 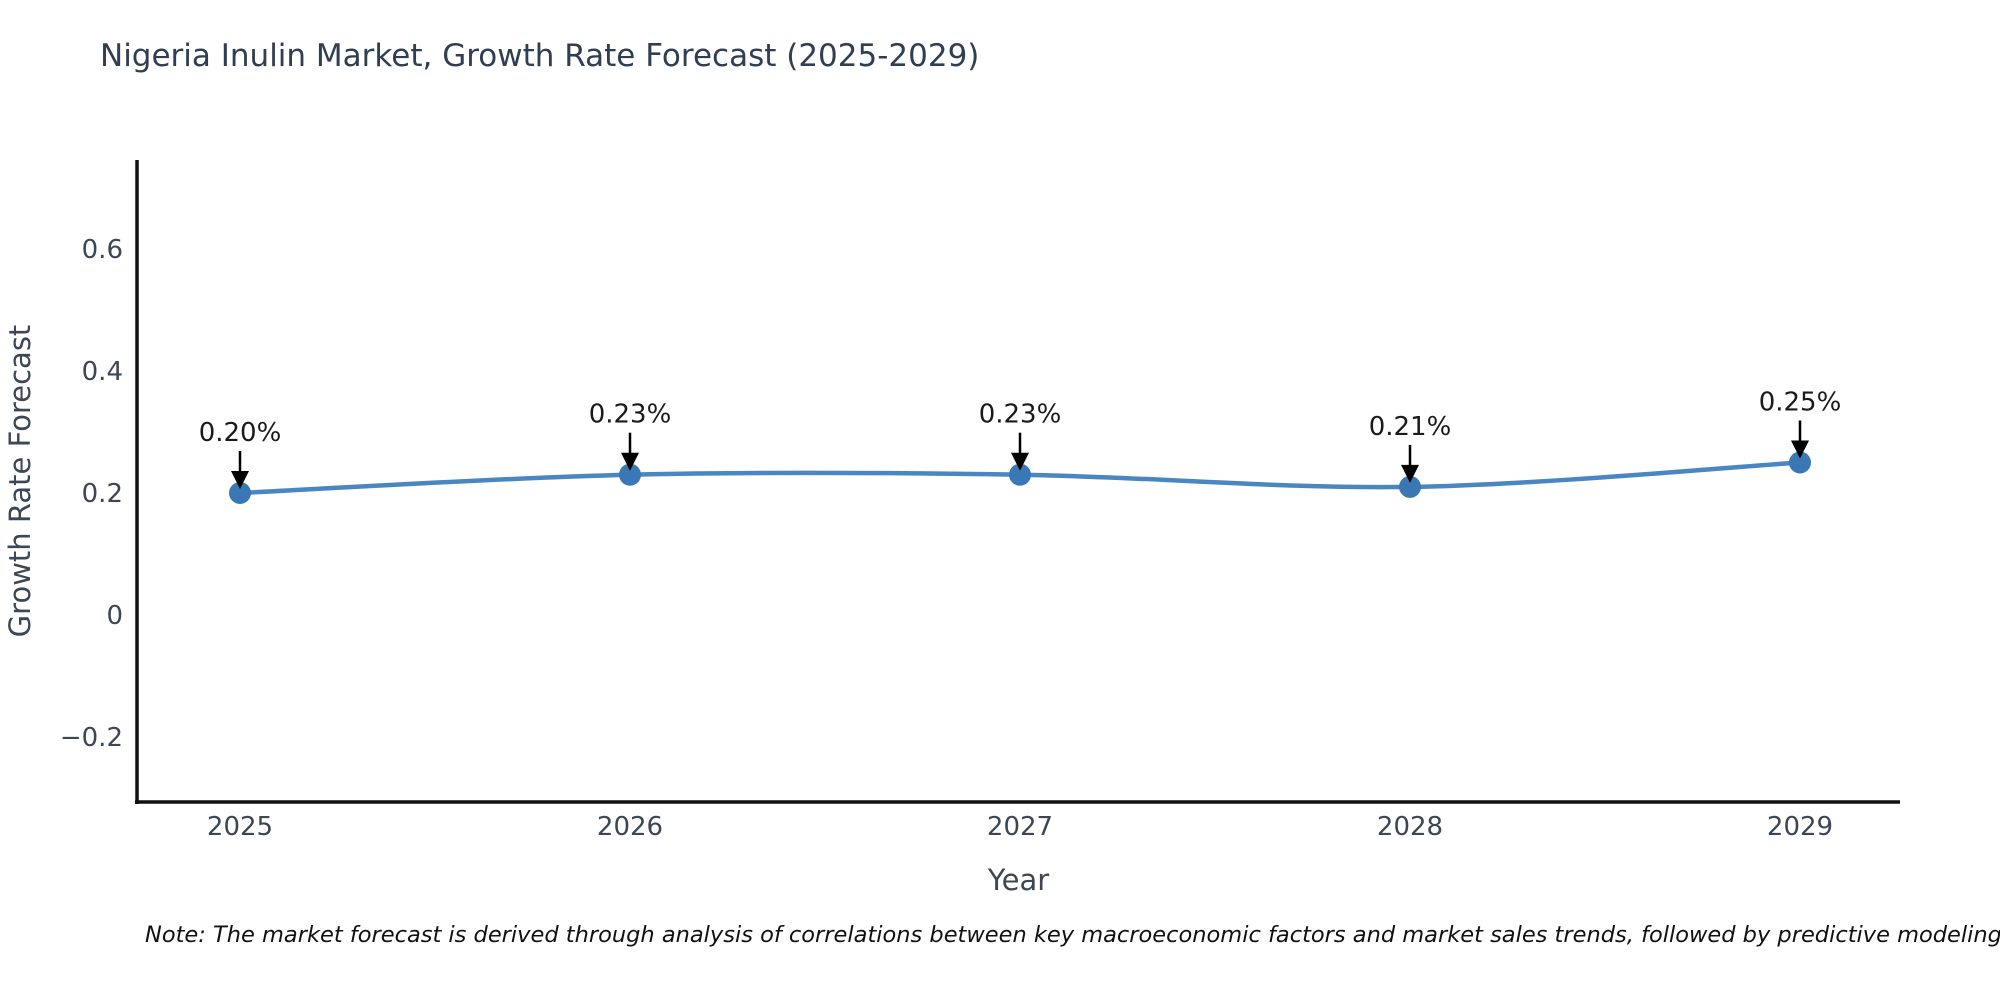 I want to click on y-tick-label: 0.6, so click(x=102, y=250).